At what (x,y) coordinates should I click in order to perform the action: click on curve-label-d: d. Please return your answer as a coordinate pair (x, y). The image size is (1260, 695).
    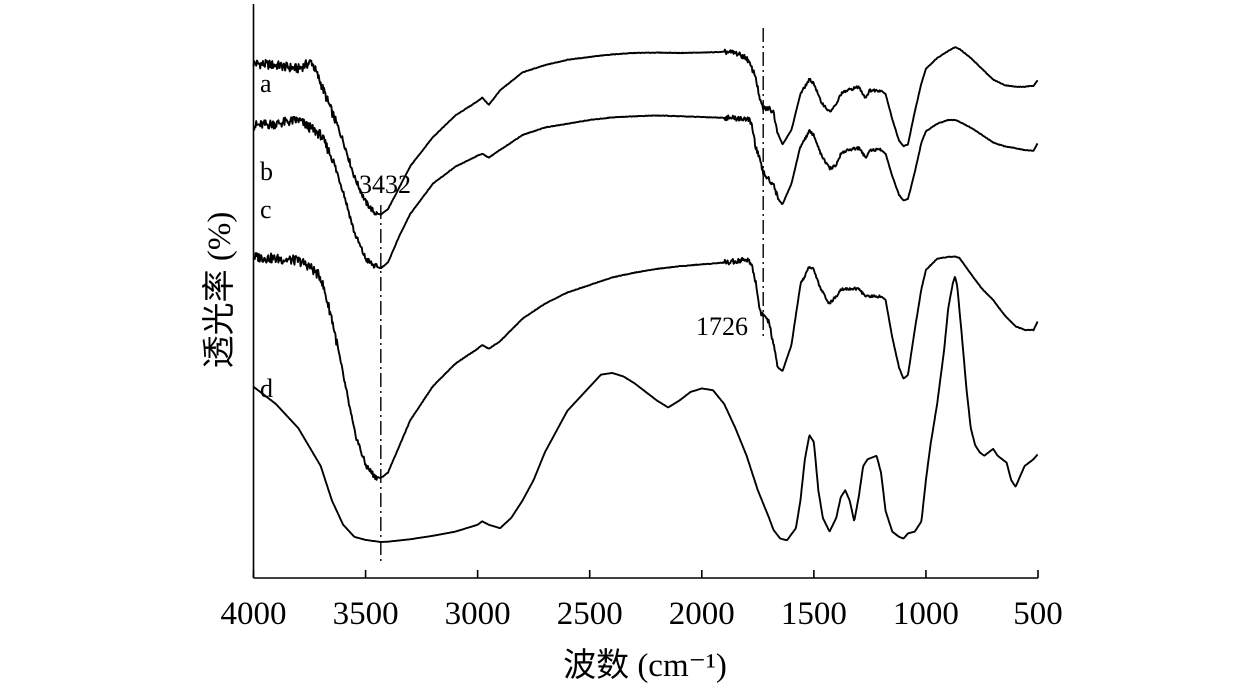
    Looking at the image, I should click on (266, 388).